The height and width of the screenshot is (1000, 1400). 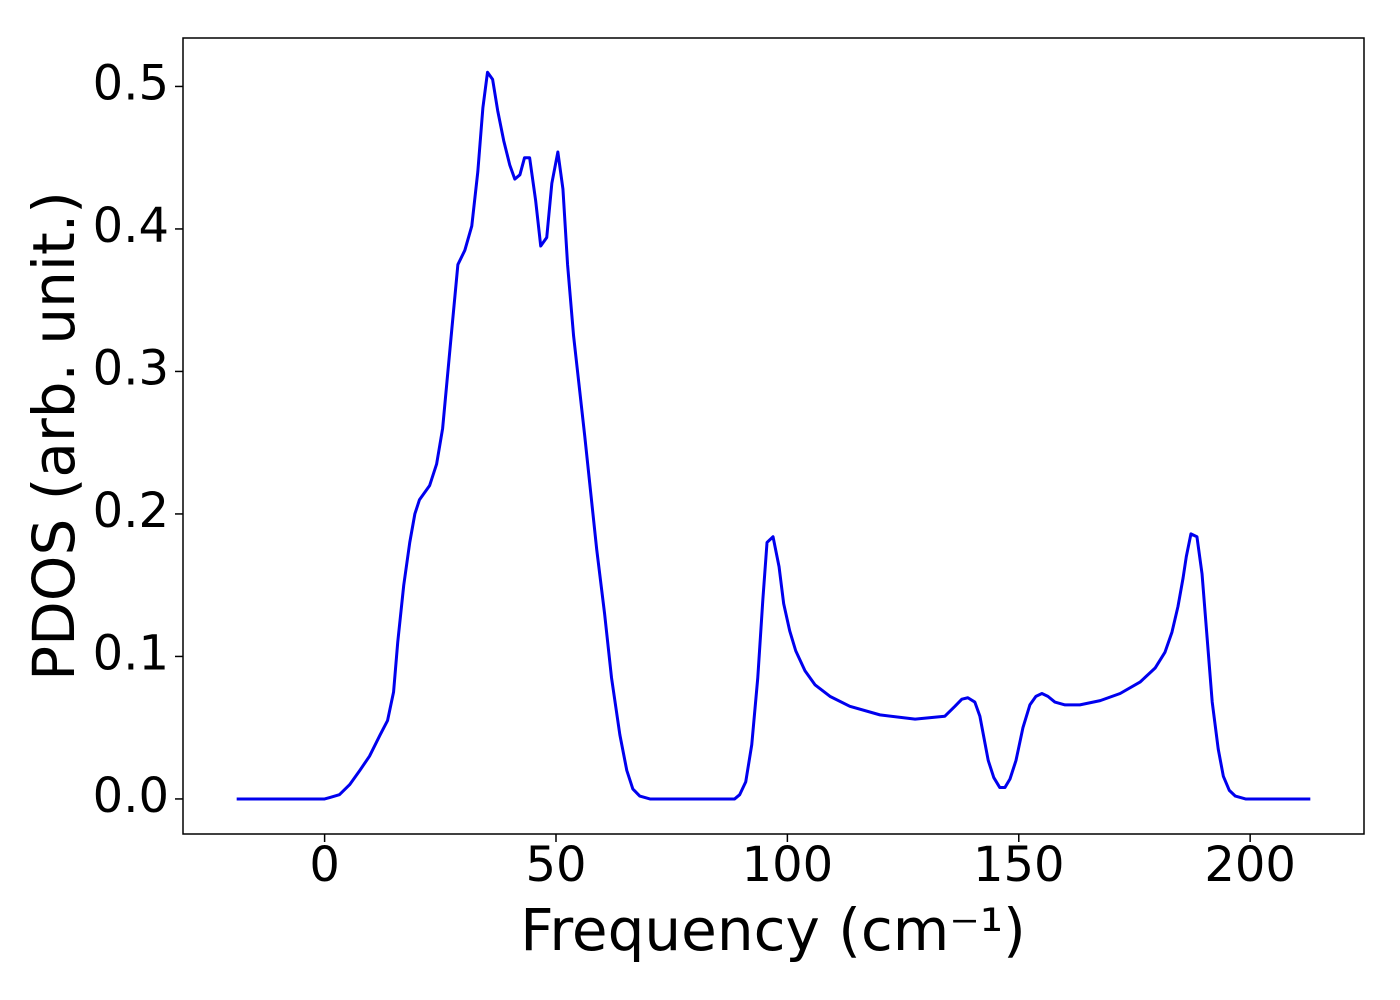 What do you see at coordinates (131, 796) in the screenshot?
I see `y-tick-label: 0.0` at bounding box center [131, 796].